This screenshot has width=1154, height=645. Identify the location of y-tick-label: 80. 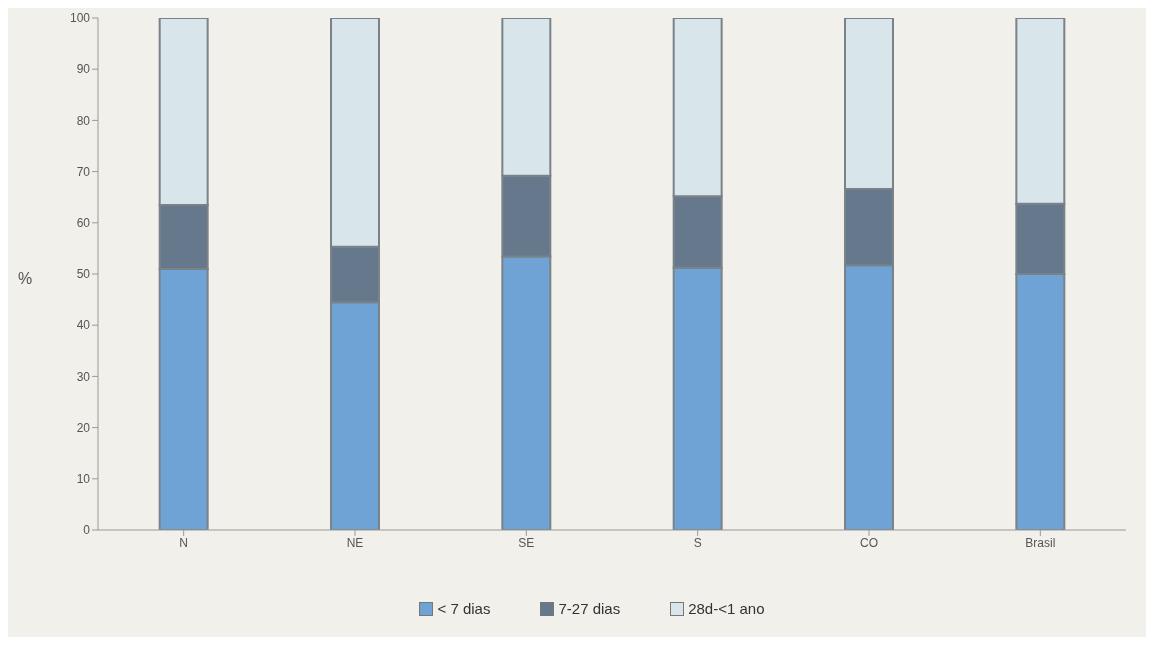
(83, 120).